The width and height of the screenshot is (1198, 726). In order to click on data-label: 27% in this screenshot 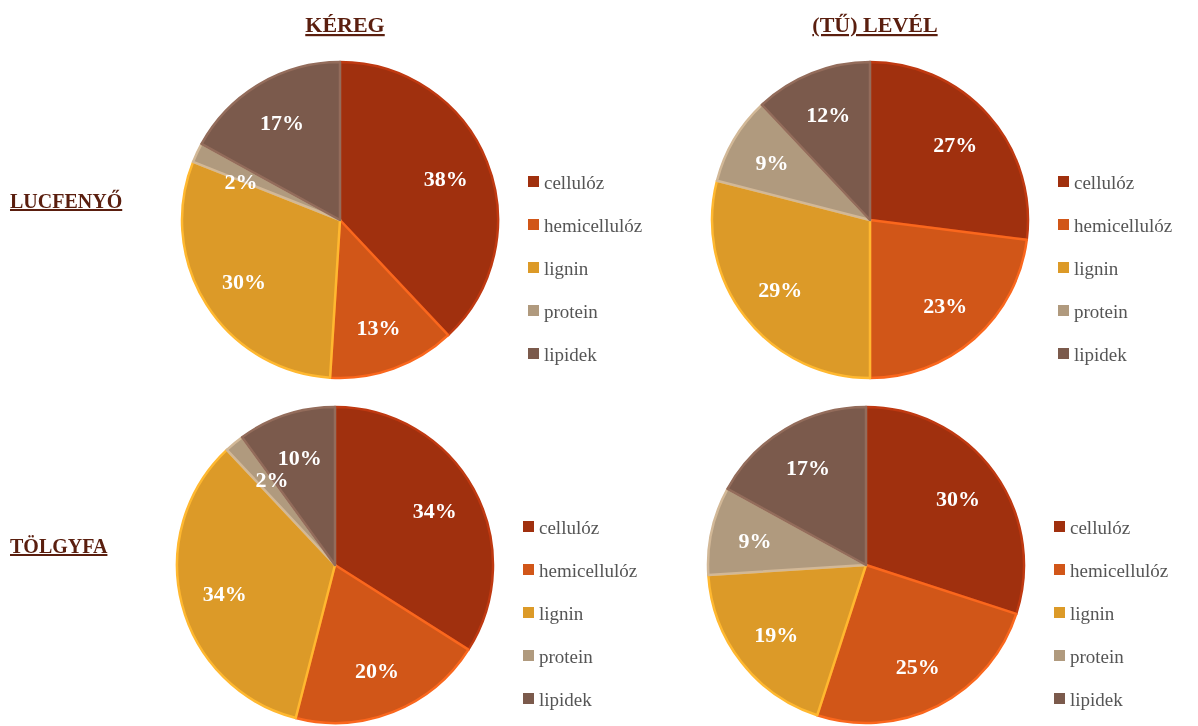, I will do `click(955, 145)`.